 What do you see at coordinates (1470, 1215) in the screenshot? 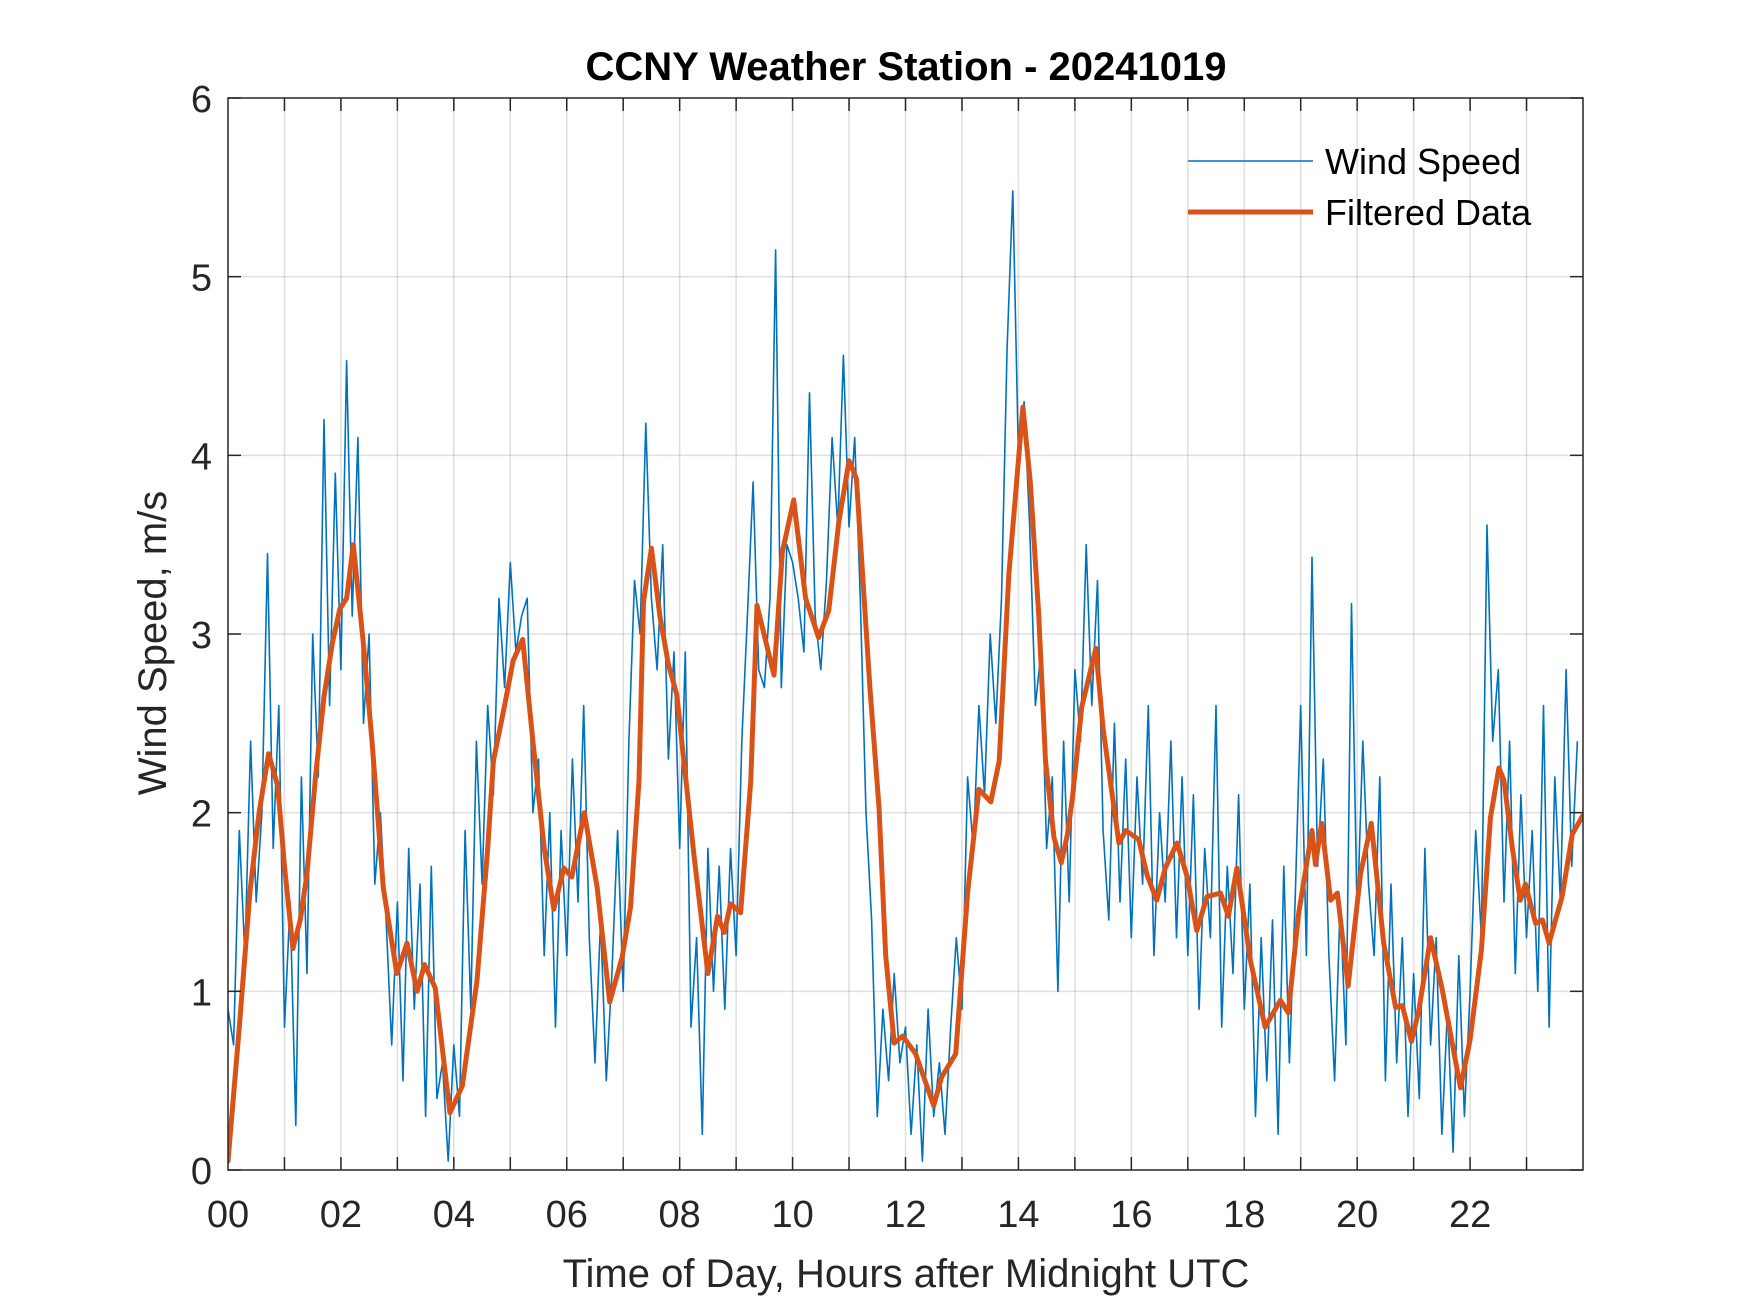
I see `x-tick-label: 22` at bounding box center [1470, 1215].